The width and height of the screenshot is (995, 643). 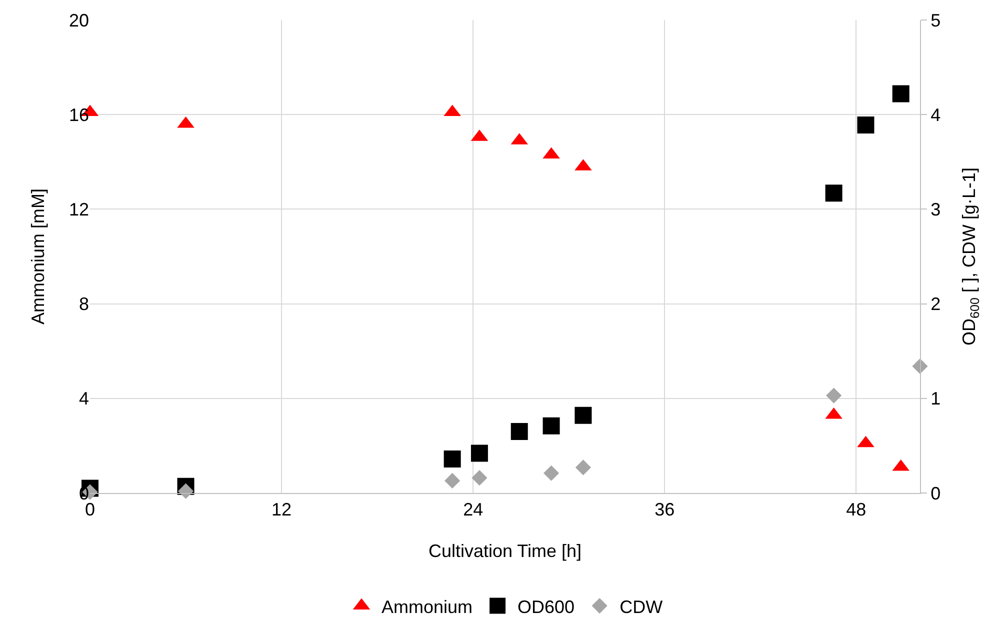 What do you see at coordinates (546, 606) in the screenshot?
I see `legend-label: OD600` at bounding box center [546, 606].